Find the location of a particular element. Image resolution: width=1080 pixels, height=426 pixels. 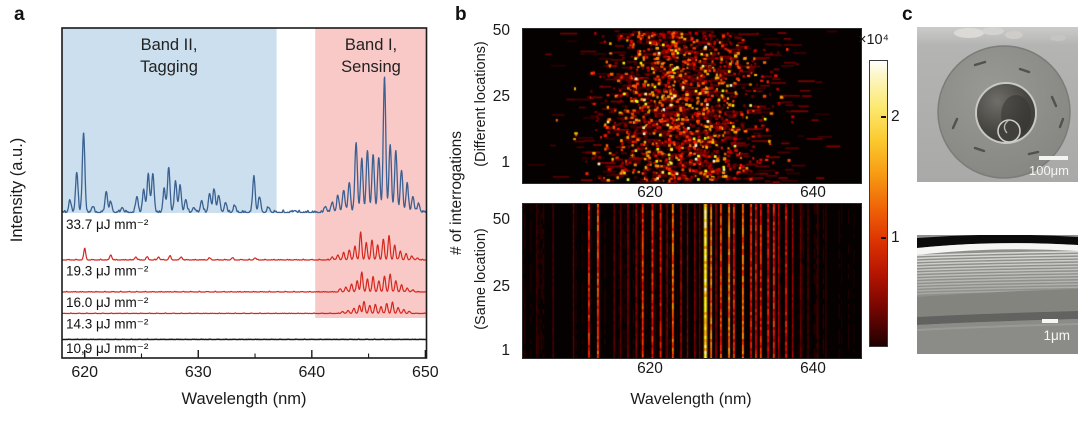

trace-label-2: 16.0 μJ mm⁻² is located at coordinates (107, 302).